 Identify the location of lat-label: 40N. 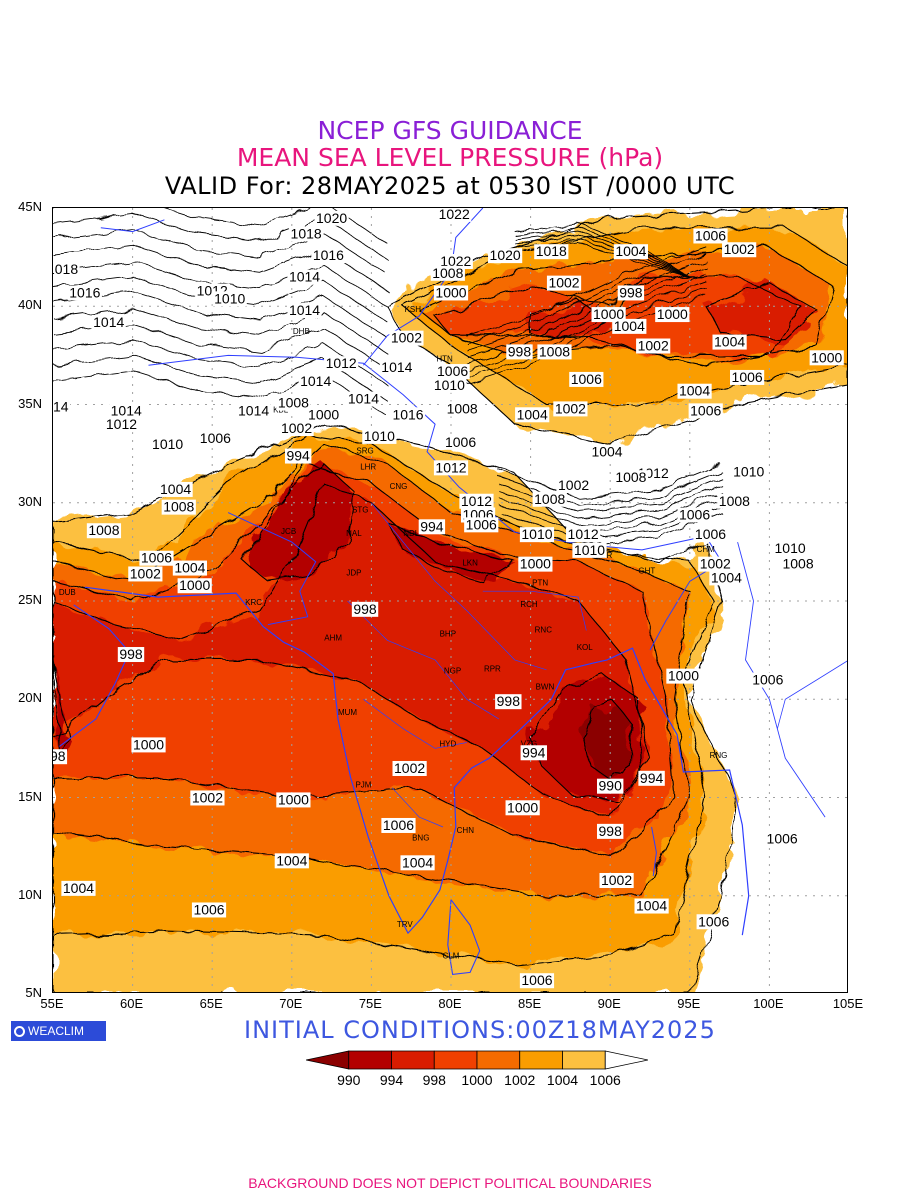
(30, 305).